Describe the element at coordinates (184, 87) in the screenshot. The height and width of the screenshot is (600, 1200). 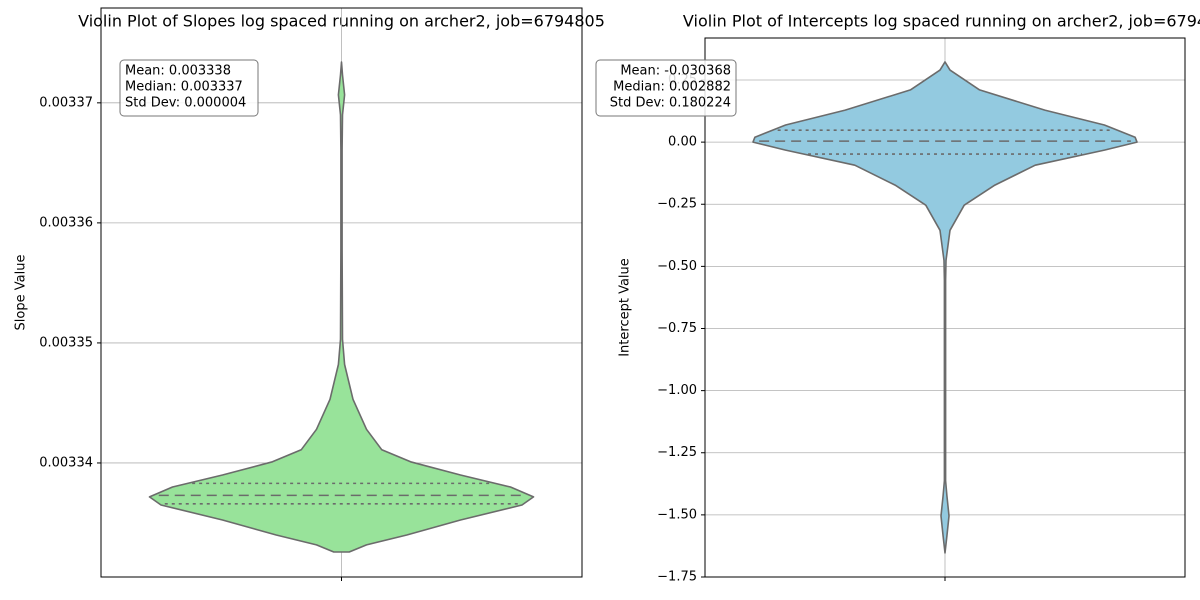
I see `stats-text: Median: 0.003337` at that location.